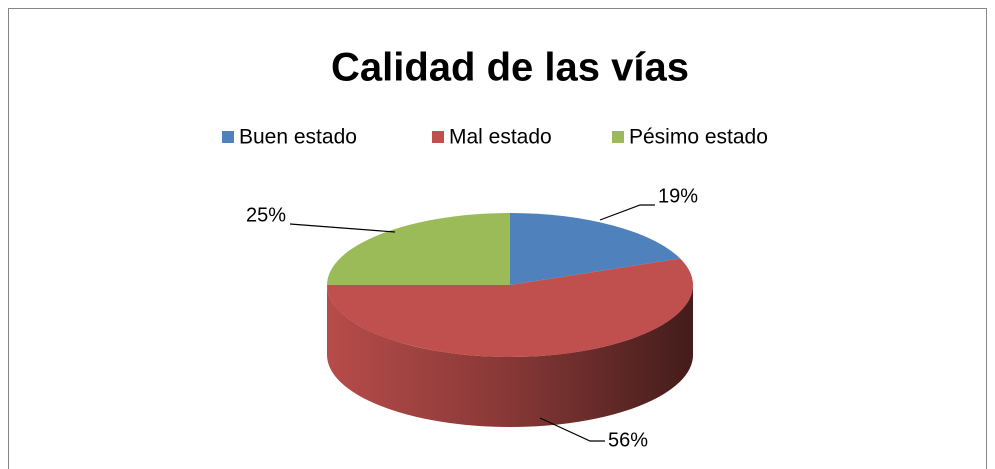 The width and height of the screenshot is (995, 469). Describe the element at coordinates (678, 196) in the screenshot. I see `data-label: 19%` at that location.